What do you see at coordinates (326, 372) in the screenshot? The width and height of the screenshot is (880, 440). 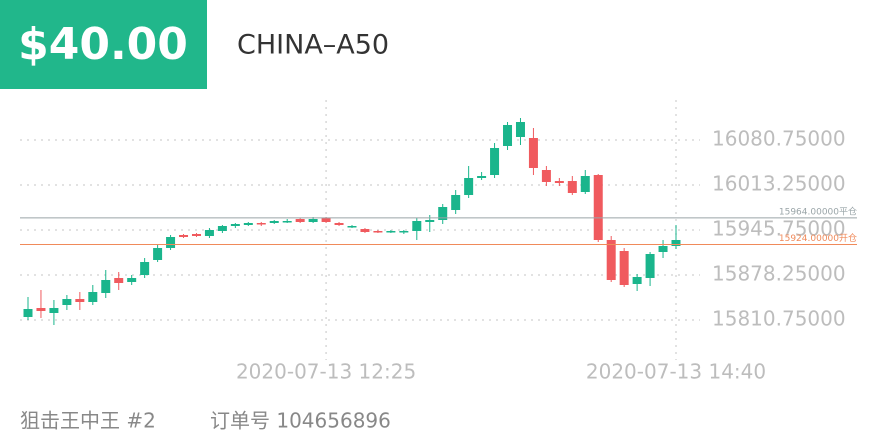 I see `x-tick-label: 2020-07-13 12:25` at bounding box center [326, 372].